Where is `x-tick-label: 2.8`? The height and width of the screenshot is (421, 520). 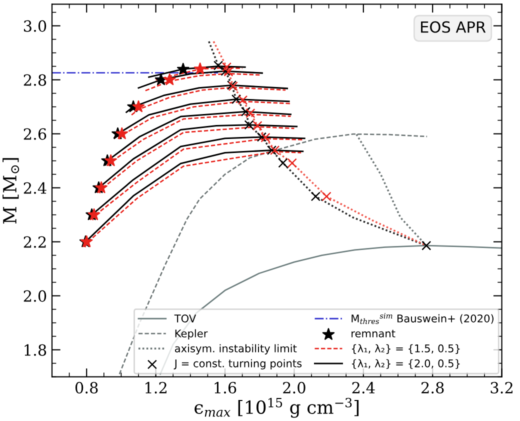 x-tick-label: 2.8 is located at coordinates (432, 388).